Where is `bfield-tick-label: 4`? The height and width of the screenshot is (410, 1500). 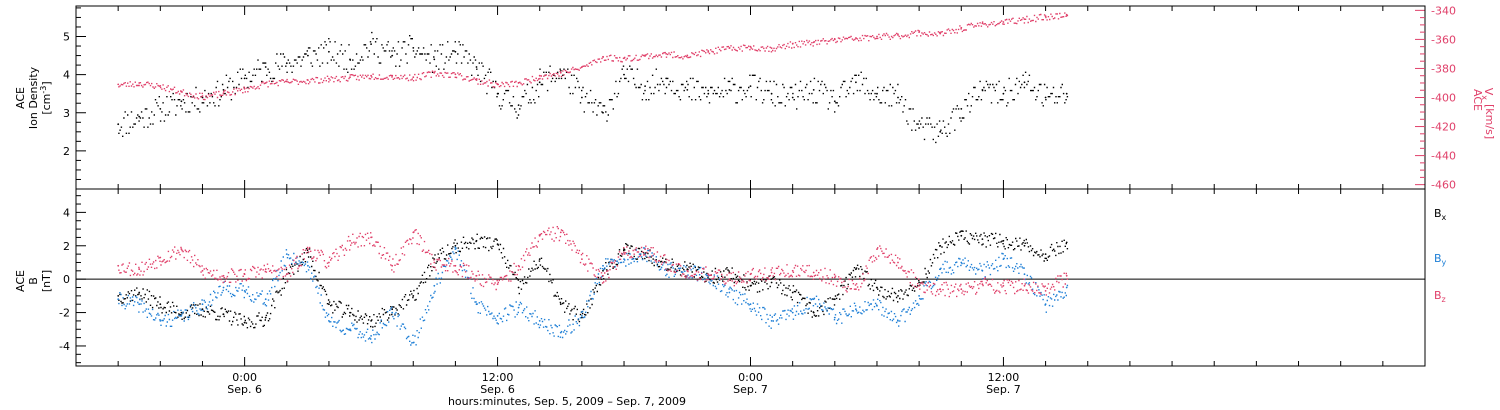 bfield-tick-label: 4 is located at coordinates (66, 212).